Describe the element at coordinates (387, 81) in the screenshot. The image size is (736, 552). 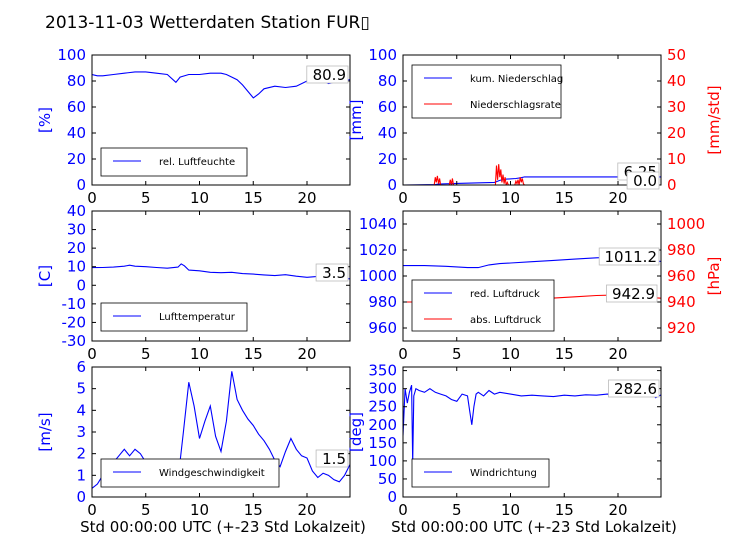
I see `y-tick-label: 80` at that location.